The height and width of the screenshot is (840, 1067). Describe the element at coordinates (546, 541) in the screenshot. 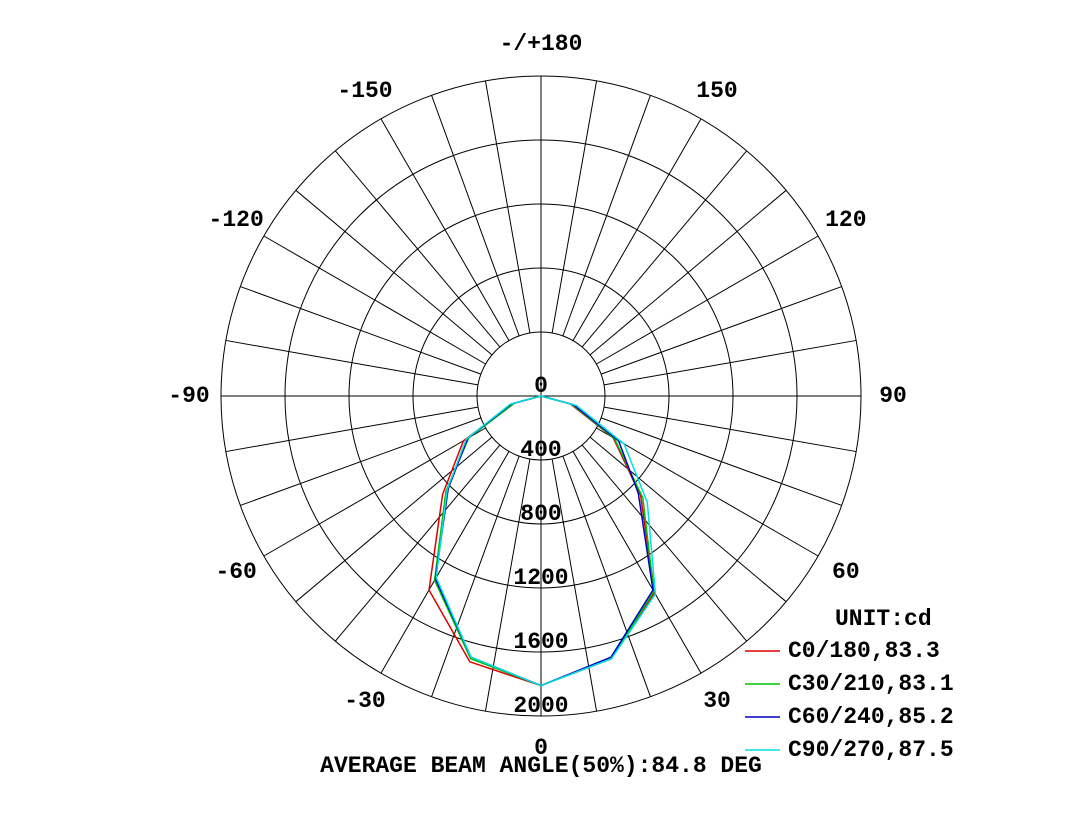

I see `curve` at that location.